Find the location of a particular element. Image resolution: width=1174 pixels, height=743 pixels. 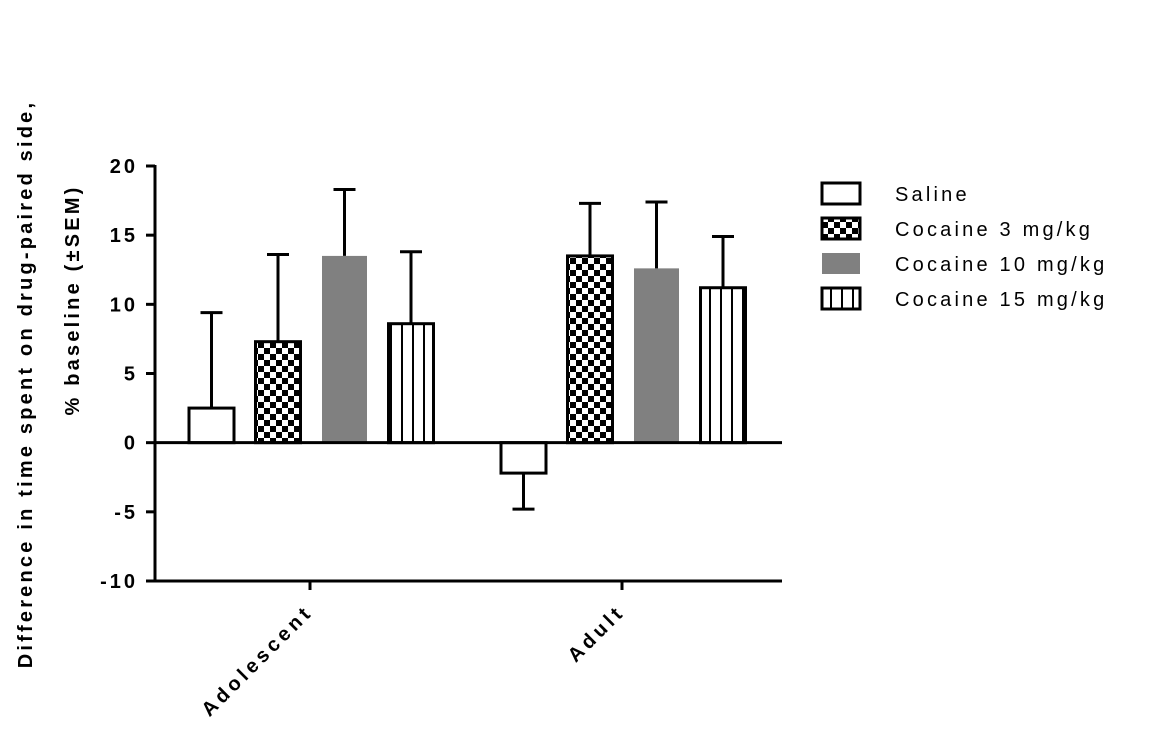

legend-label: Cocaine 10 mg/kg is located at coordinates (1001, 265).